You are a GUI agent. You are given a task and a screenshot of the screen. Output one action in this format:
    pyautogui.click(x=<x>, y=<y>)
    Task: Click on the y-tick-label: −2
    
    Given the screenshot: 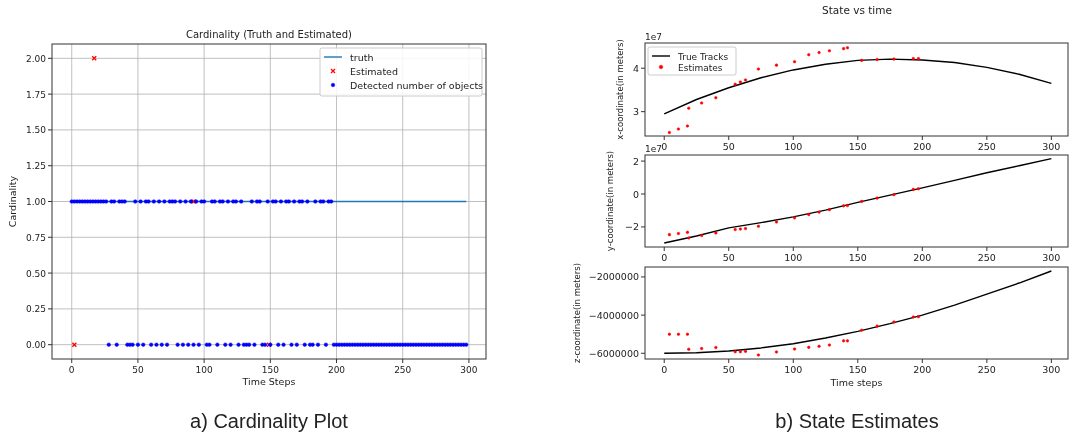 What is the action you would take?
    pyautogui.click(x=631, y=227)
    